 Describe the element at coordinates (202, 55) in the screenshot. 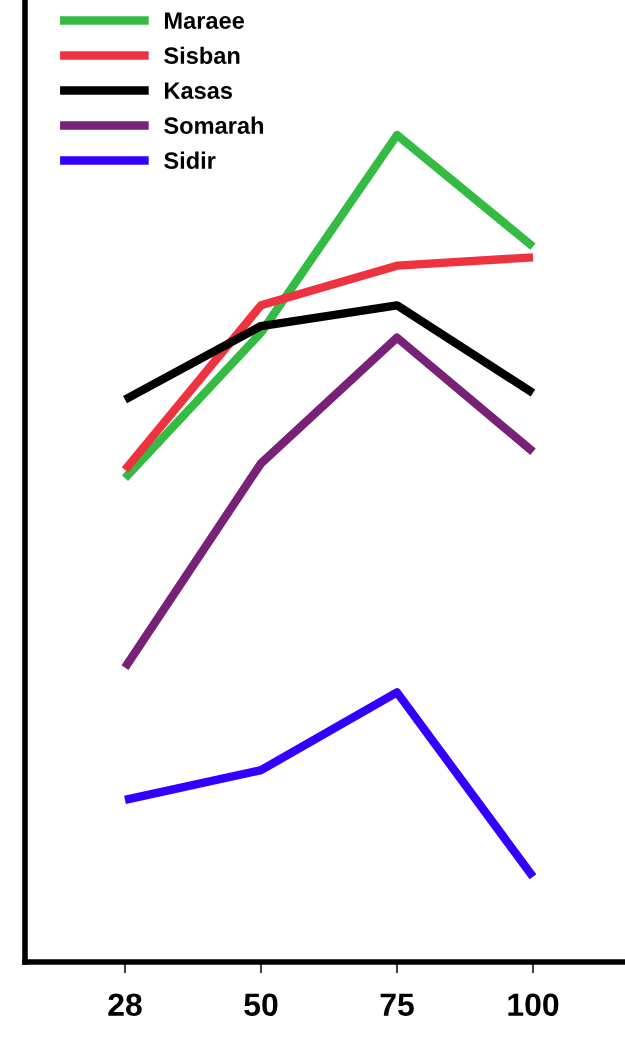

I see `legend-label: Sisban` at that location.